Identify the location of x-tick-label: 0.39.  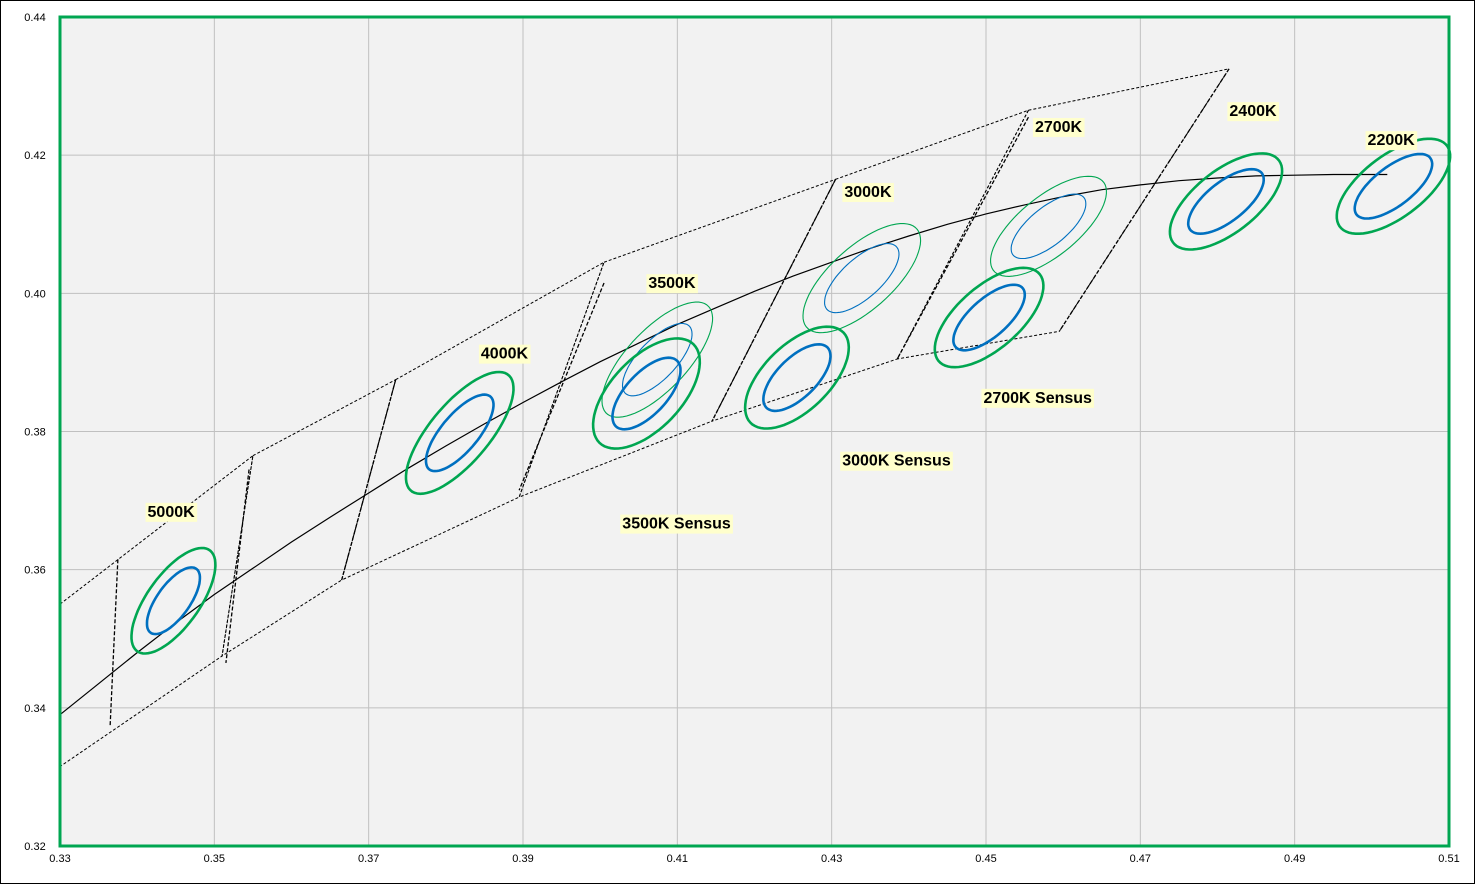
(522, 859).